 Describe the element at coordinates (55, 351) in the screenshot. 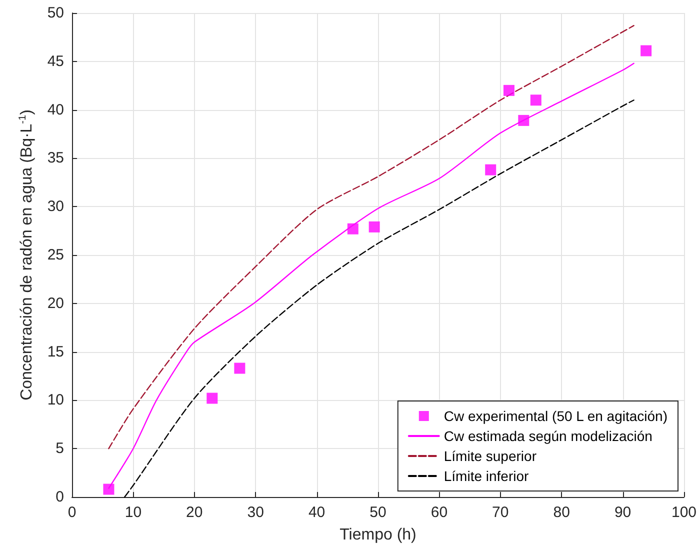

I see `y-tick-label: 15` at that location.